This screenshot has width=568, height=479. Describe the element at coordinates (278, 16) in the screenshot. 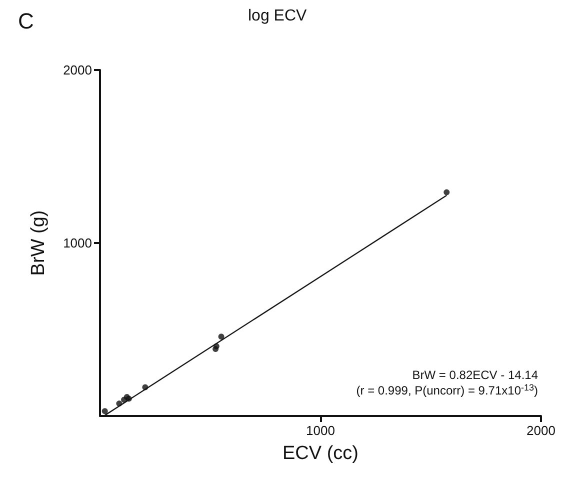

I see `text: log ECV` at that location.